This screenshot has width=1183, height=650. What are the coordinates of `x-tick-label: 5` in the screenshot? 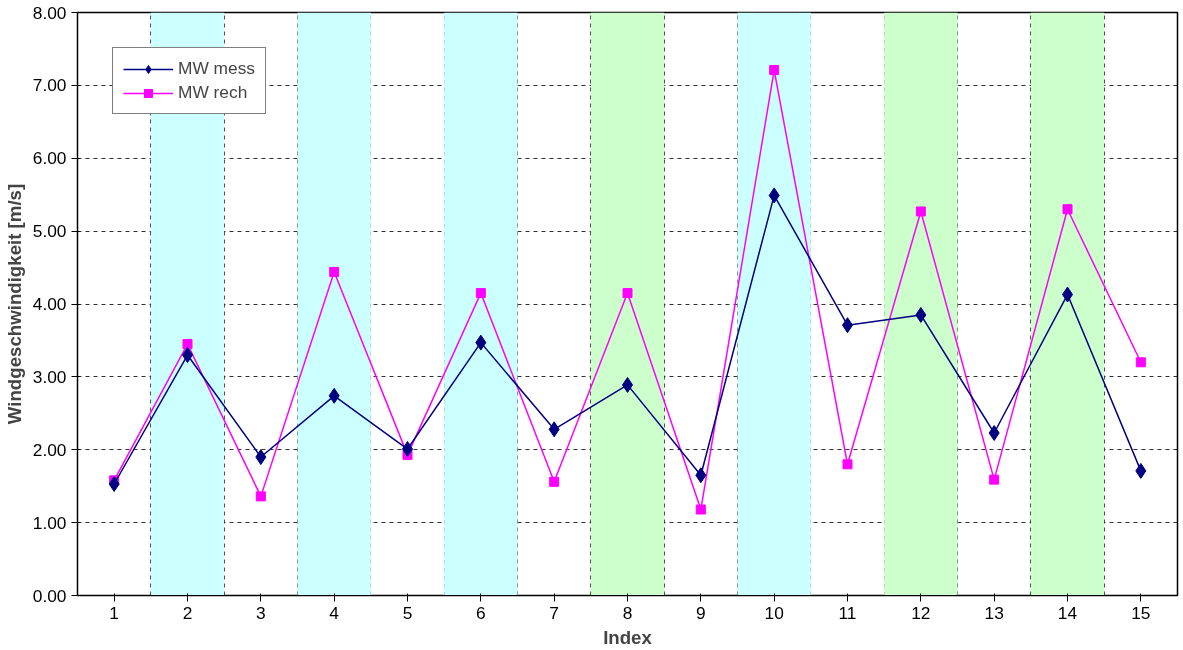 It's located at (407, 612).